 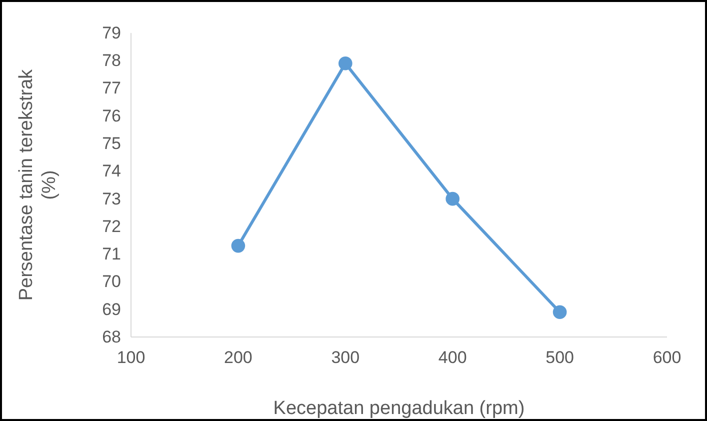 I want to click on y-axis-title: Persentase tanin terekstrak (%), so click(x=38, y=184).